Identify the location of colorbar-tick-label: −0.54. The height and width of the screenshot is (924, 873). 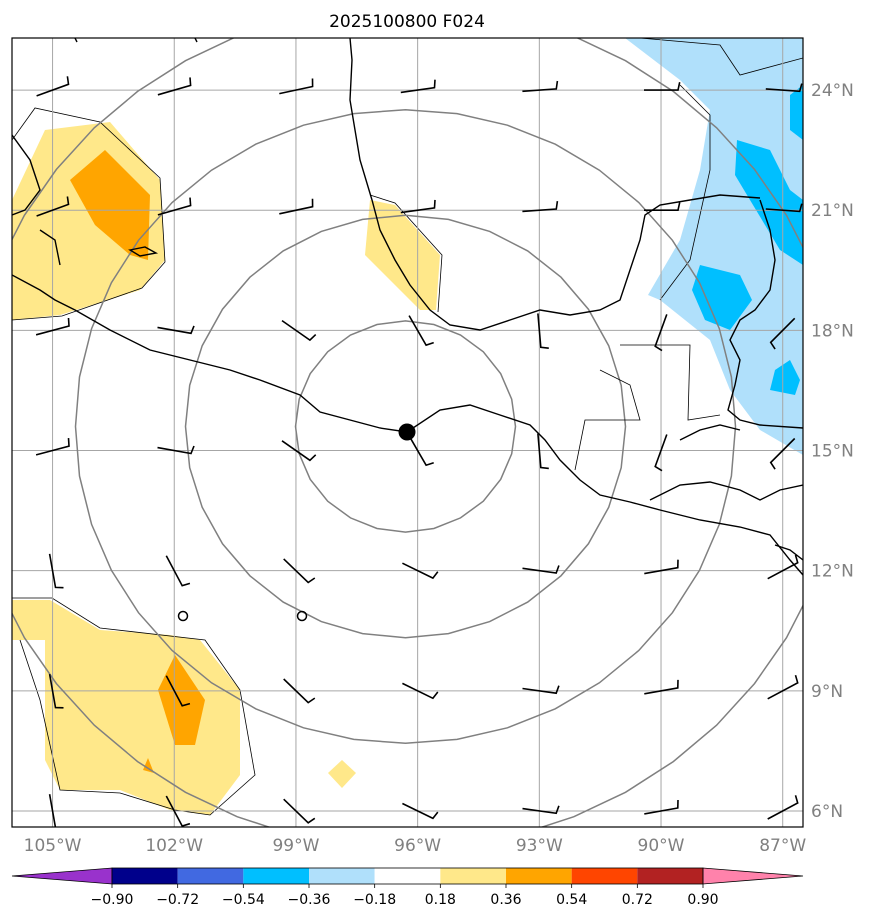
(243, 900).